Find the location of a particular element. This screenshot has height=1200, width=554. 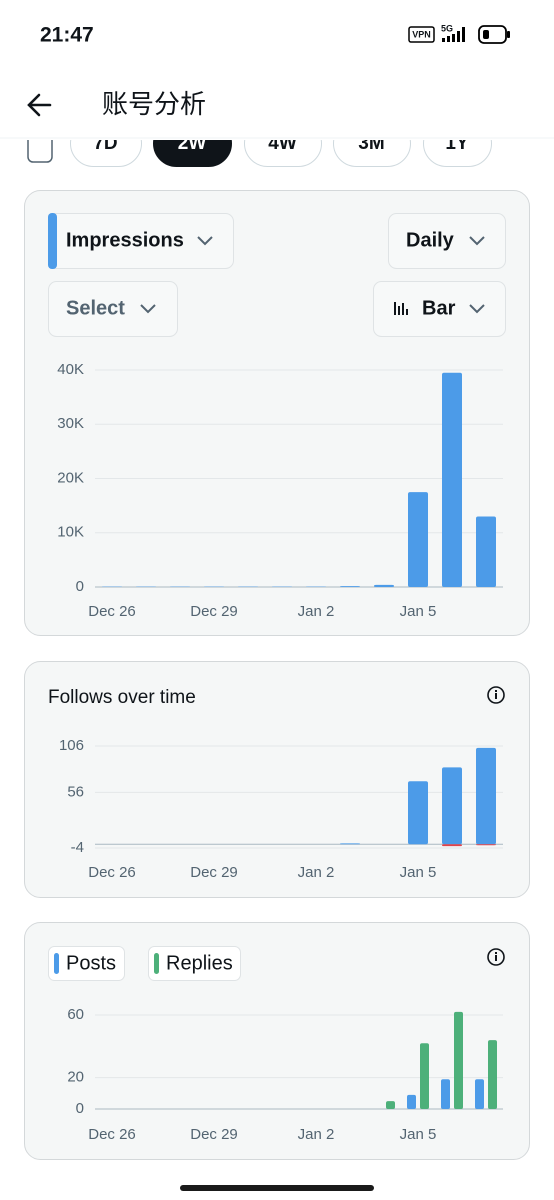

metric-label: Impressions is located at coordinates (125, 240).